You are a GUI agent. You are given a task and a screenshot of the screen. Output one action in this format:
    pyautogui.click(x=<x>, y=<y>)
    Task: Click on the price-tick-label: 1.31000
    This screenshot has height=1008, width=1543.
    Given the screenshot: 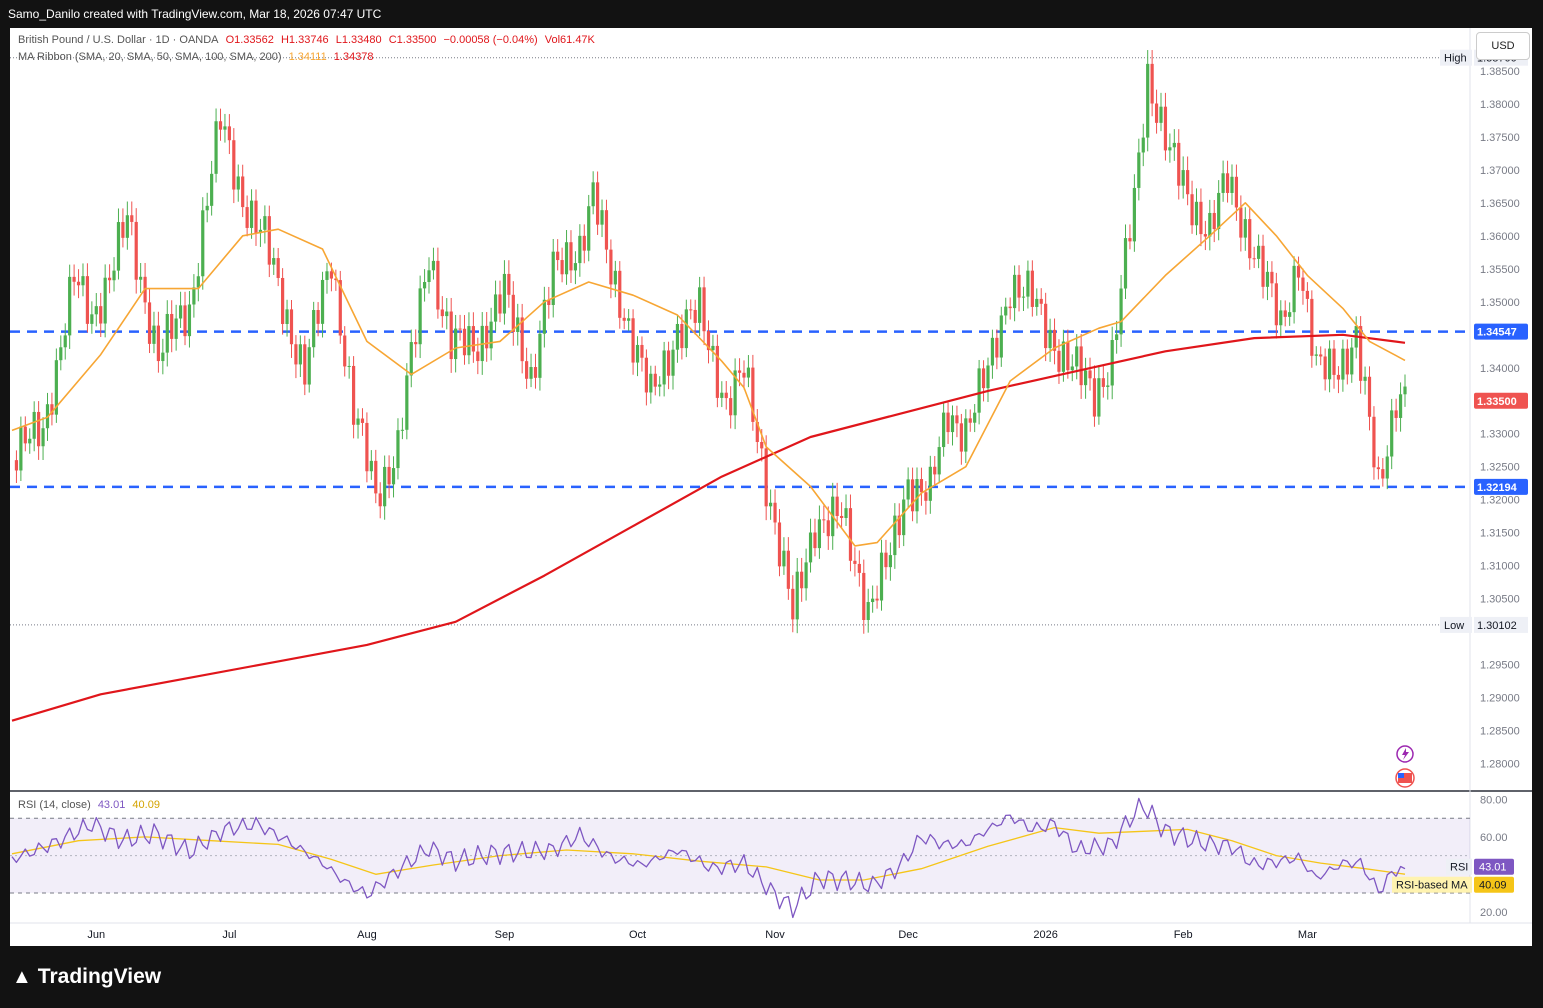 What is the action you would take?
    pyautogui.click(x=1500, y=567)
    